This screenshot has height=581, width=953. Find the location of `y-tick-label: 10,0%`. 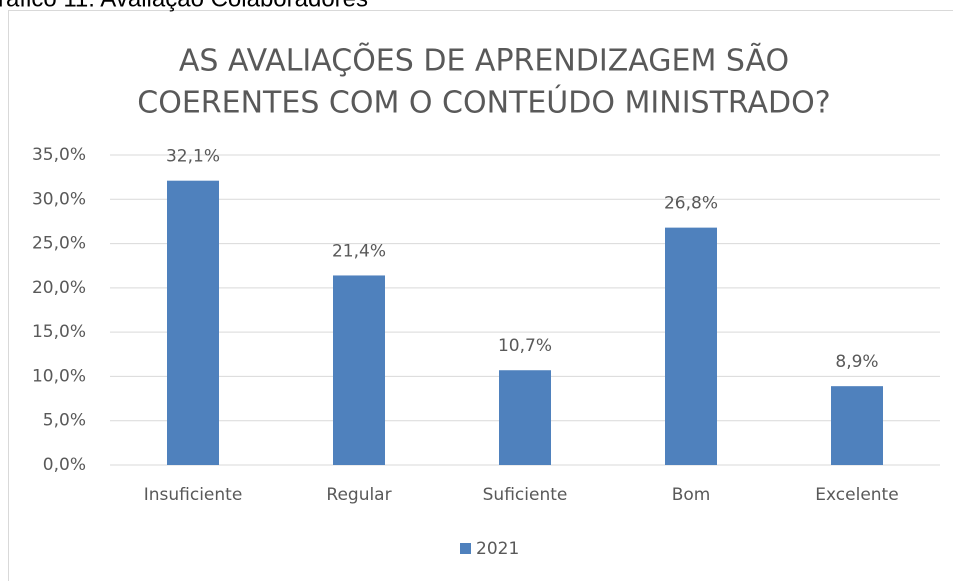

y-tick-label: 10,0% is located at coordinates (59, 376).